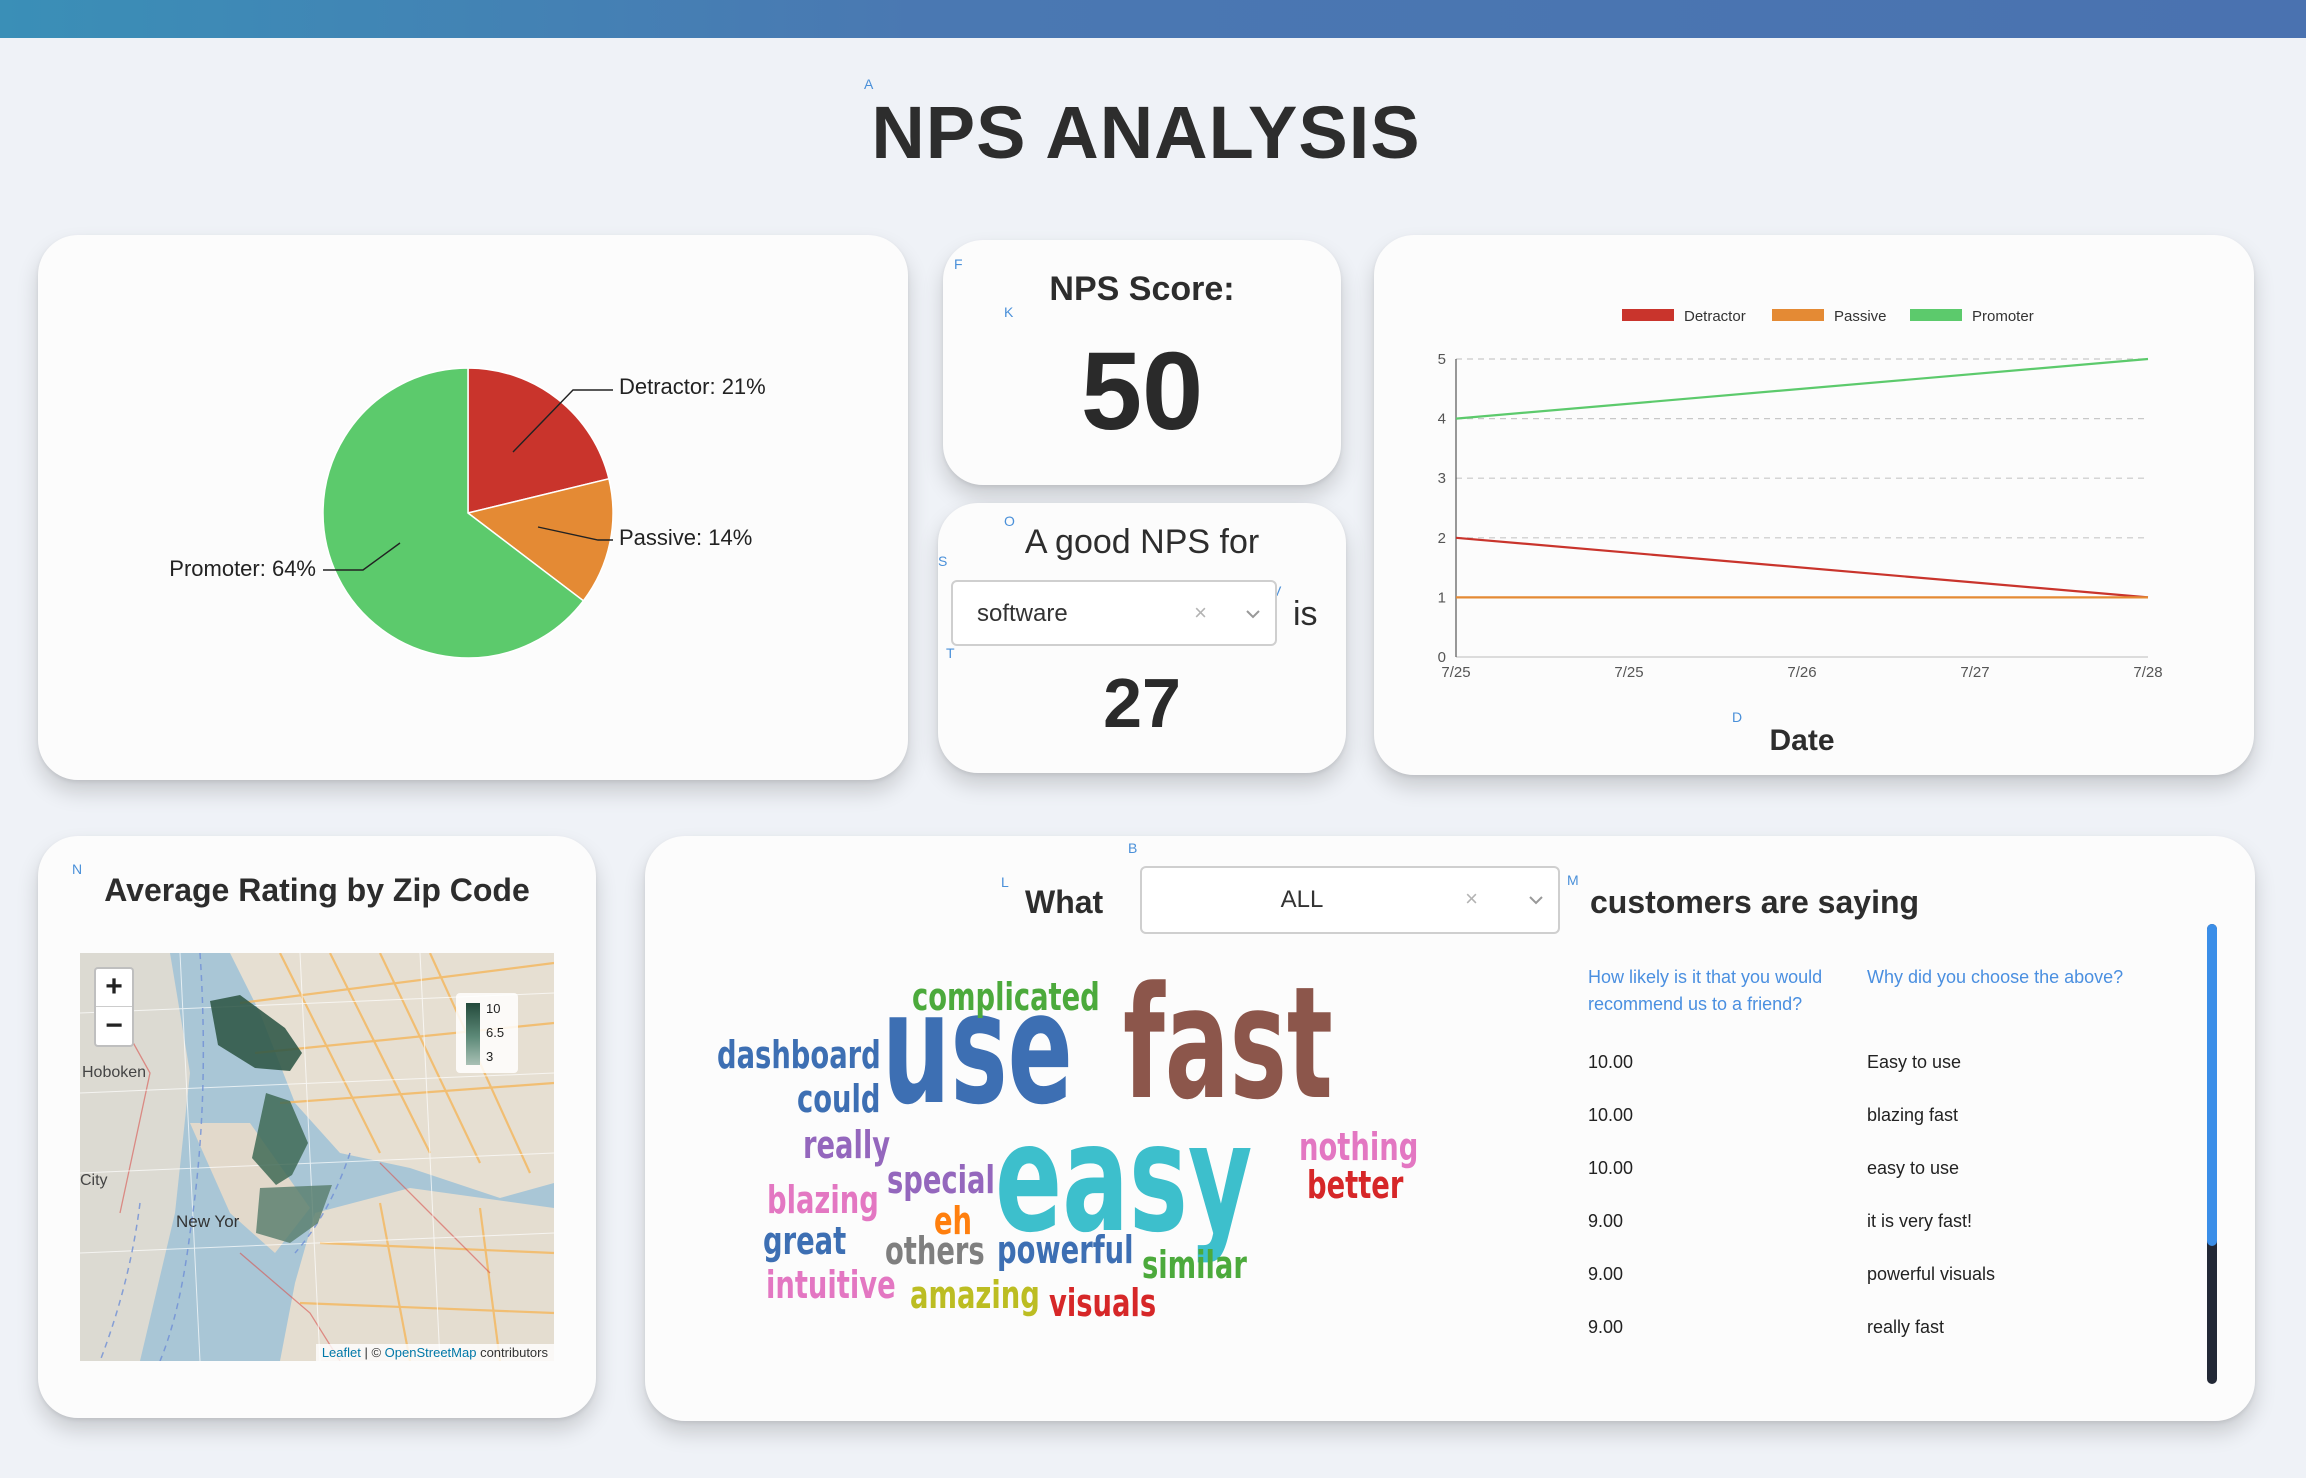 This screenshot has height=1478, width=2306. I want to click on zoom-control: + −, so click(114, 1007).